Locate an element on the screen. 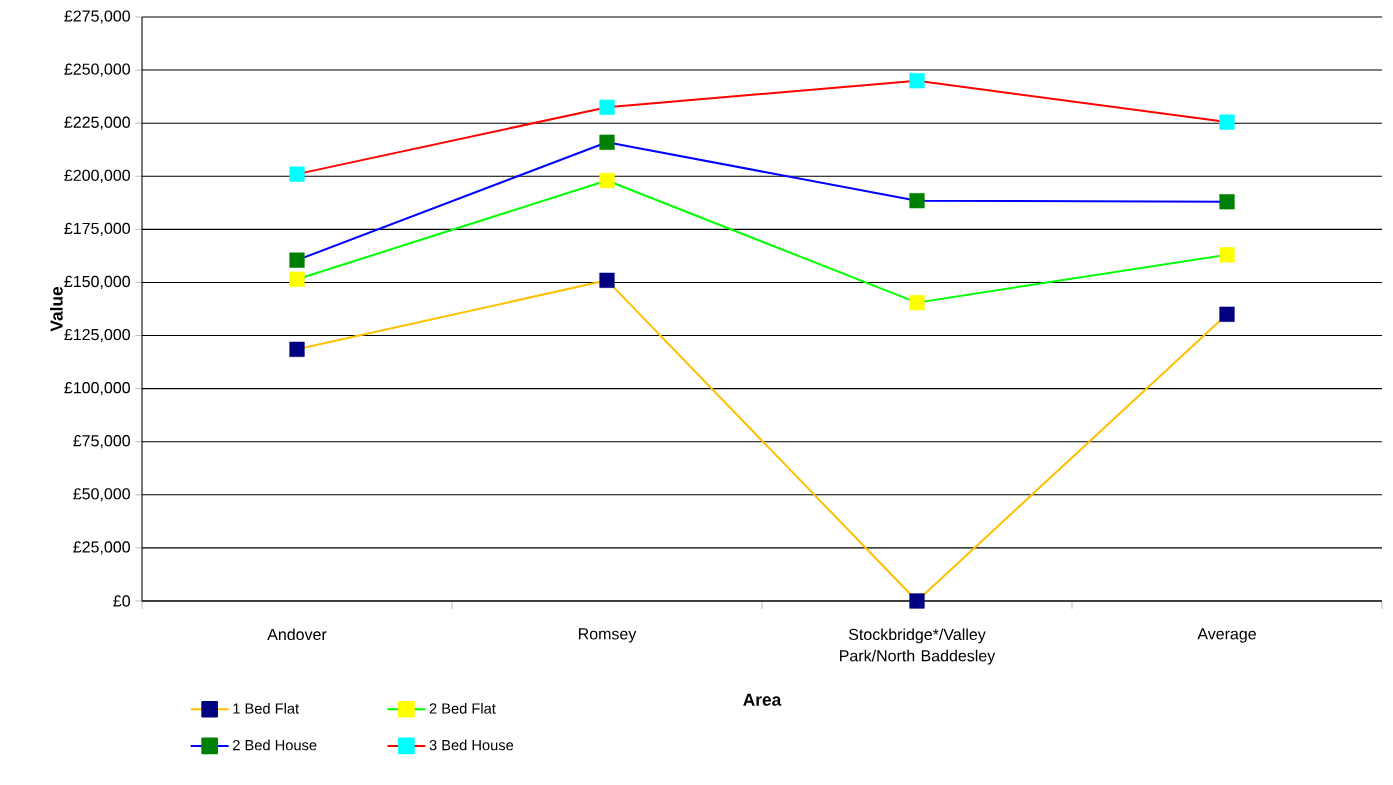  x-tick-label: Stockbridge*/Valley Park/North Baddesley is located at coordinates (918, 646).